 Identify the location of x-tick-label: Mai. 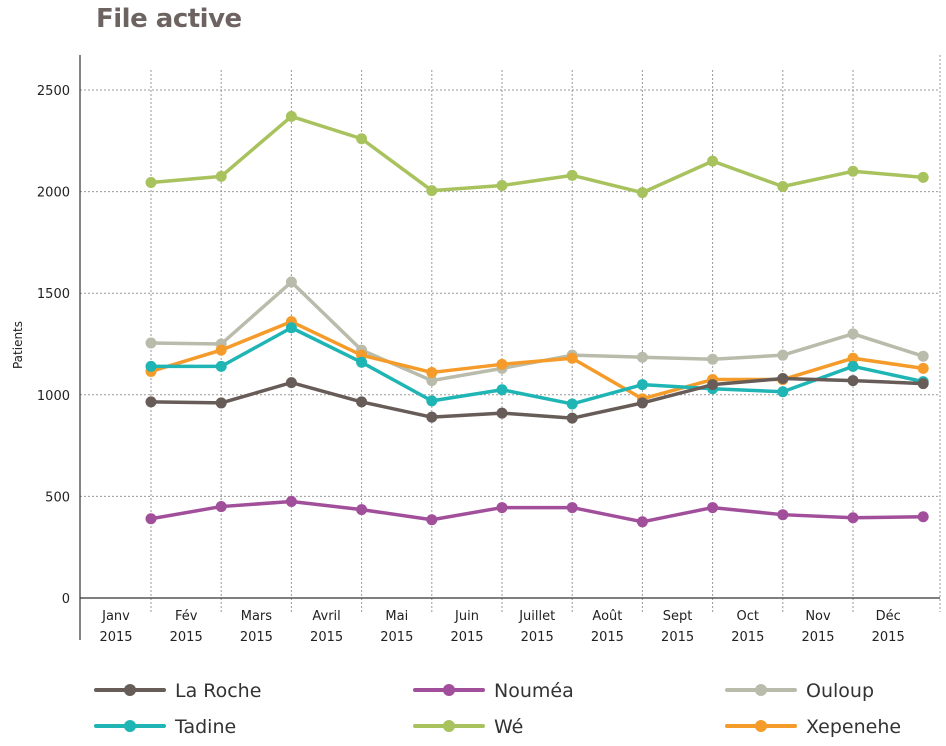
(396, 616).